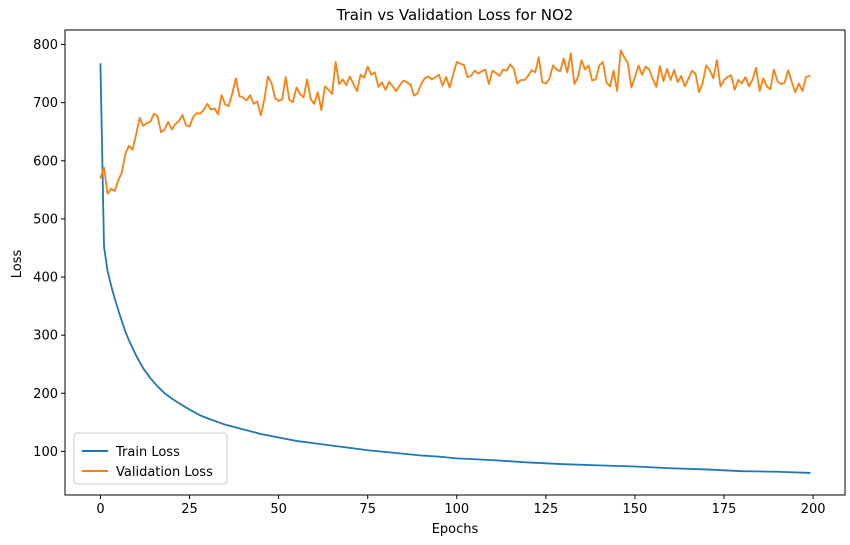 Image resolution: width=850 pixels, height=545 pixels. What do you see at coordinates (545, 509) in the screenshot?
I see `x-tick-label: 125` at bounding box center [545, 509].